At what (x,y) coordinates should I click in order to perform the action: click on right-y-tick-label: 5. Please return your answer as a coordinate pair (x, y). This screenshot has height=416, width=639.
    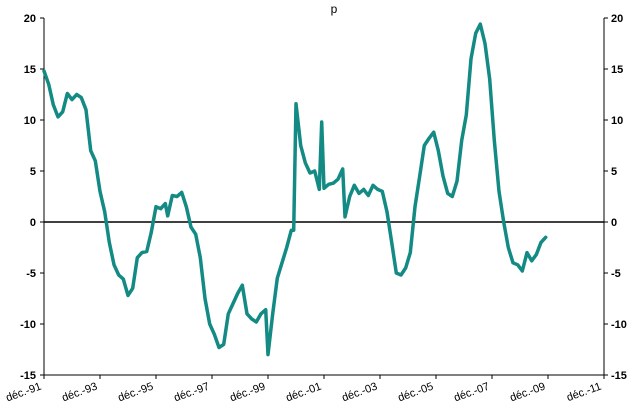
    Looking at the image, I should click on (614, 172).